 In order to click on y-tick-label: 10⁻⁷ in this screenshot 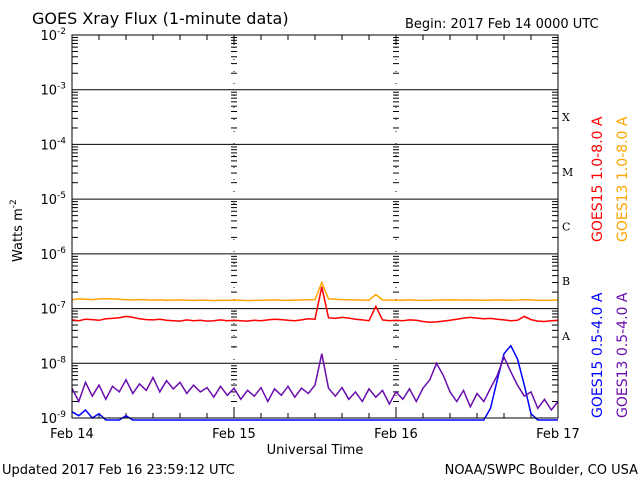, I will do `click(53, 309)`.